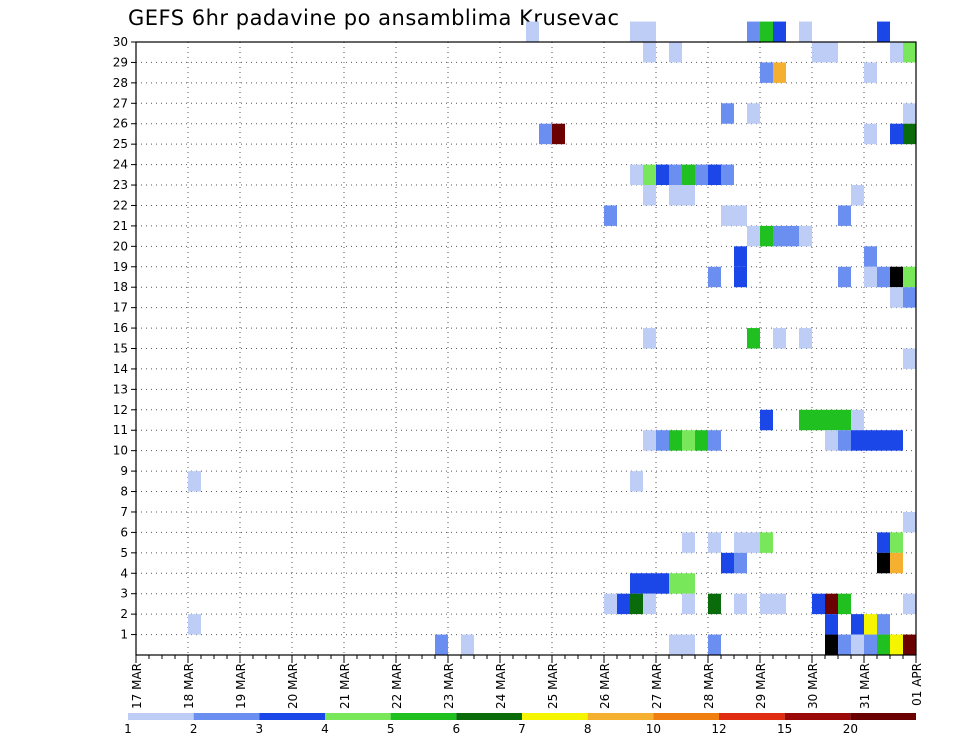 The width and height of the screenshot is (960, 742). Describe the element at coordinates (260, 729) in the screenshot. I see `legend-label: 3` at that location.